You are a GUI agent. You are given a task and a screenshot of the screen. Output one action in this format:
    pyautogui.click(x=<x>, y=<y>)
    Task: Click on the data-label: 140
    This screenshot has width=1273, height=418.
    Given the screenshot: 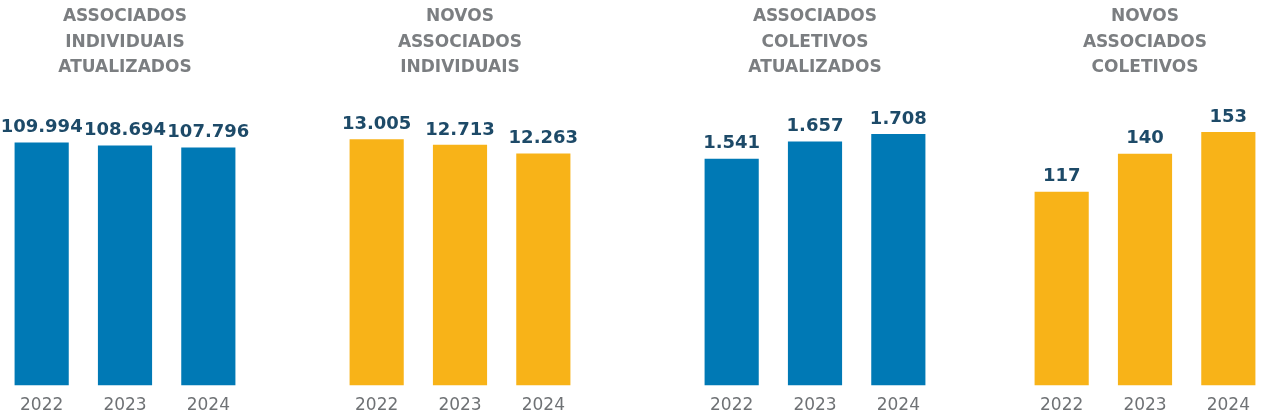 What is the action you would take?
    pyautogui.click(x=1145, y=137)
    